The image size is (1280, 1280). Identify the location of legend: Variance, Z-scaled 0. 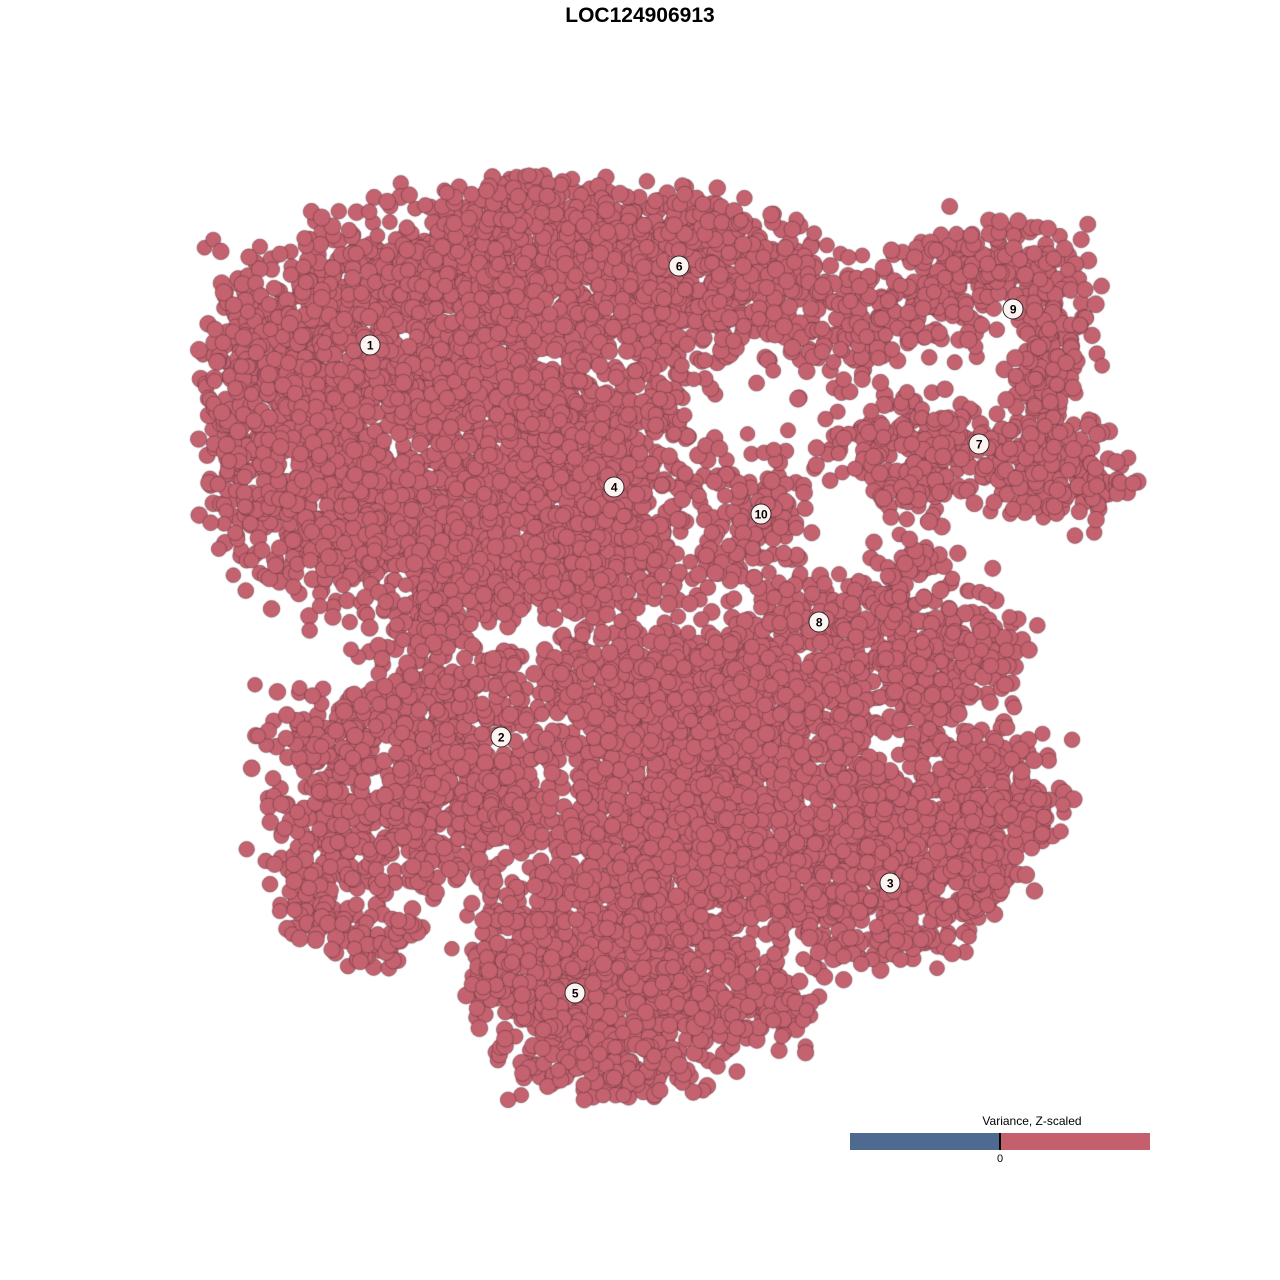
(1000, 1142).